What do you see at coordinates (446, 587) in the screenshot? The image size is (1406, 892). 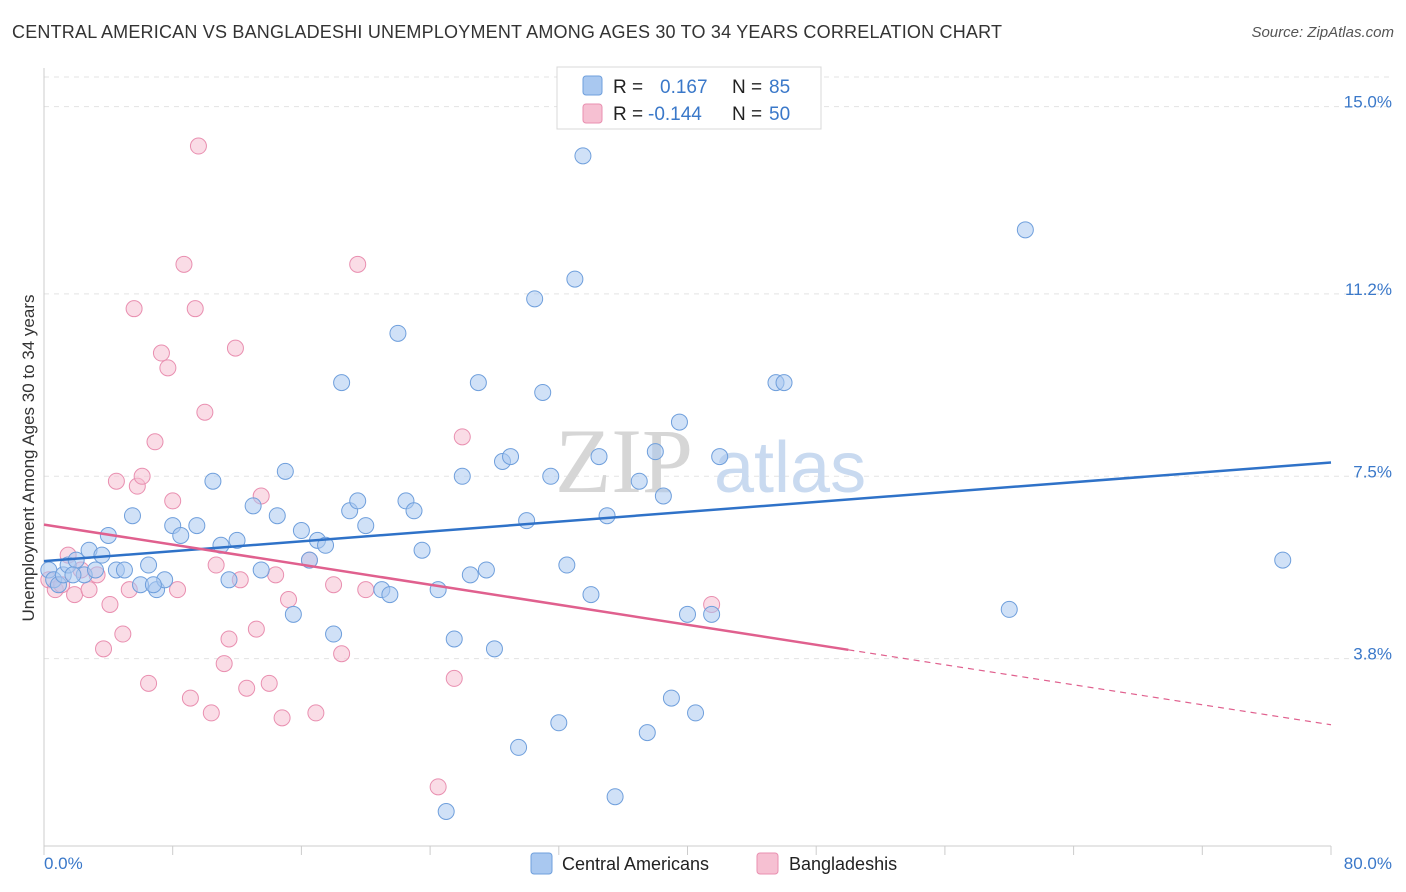 I see `trend-line-bangladeshis` at bounding box center [446, 587].